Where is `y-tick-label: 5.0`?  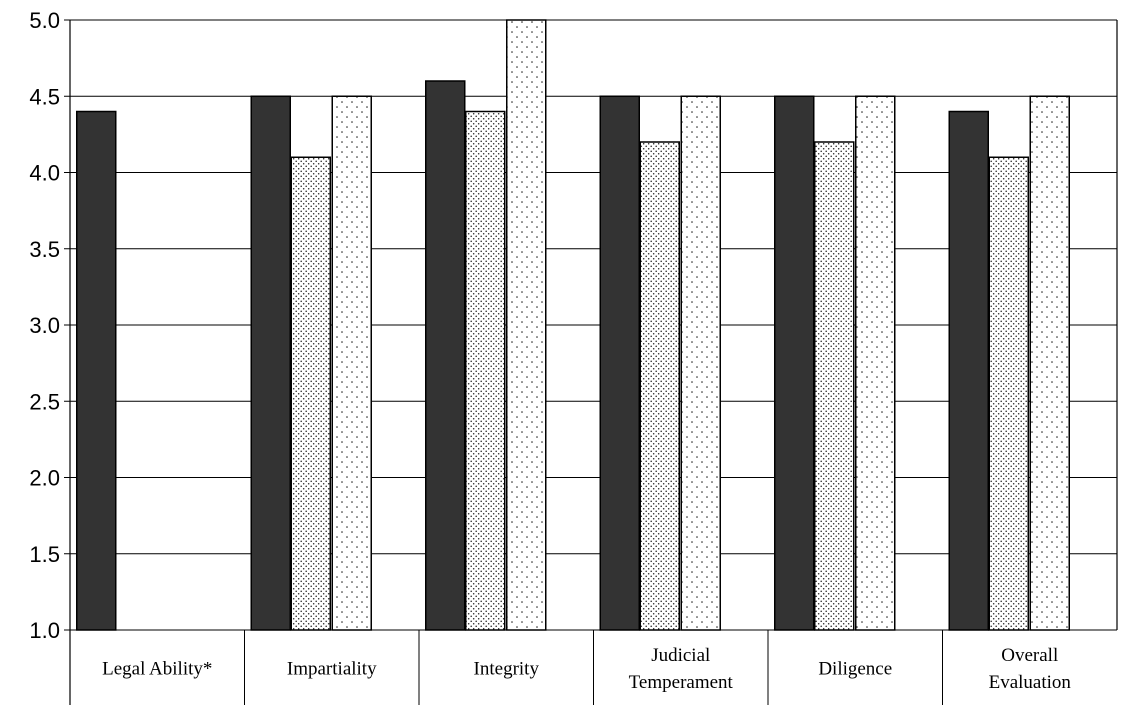 y-tick-label: 5.0 is located at coordinates (44, 20).